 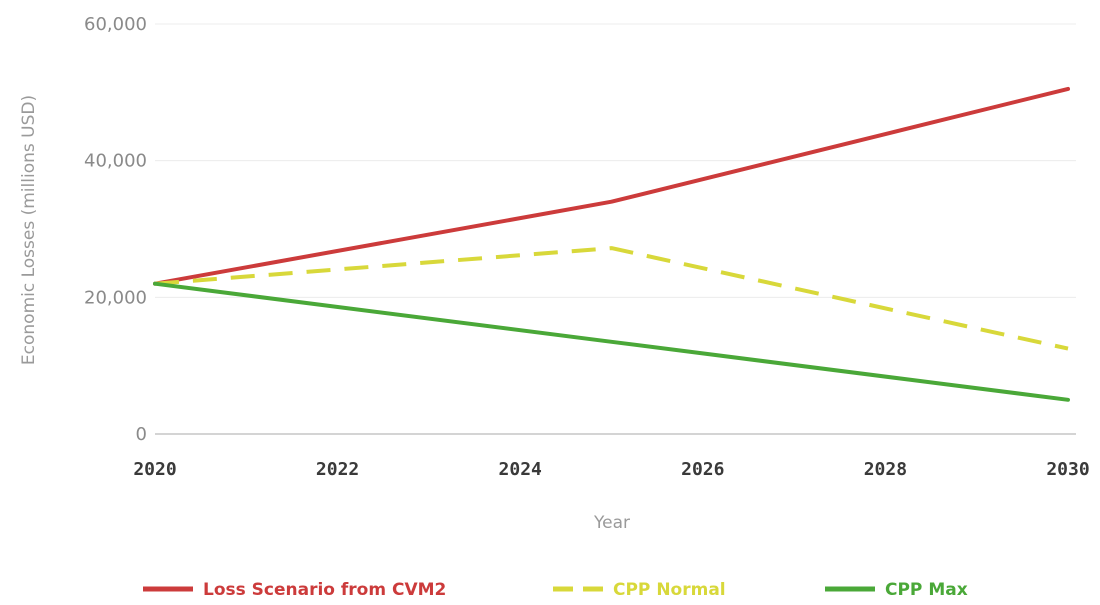 I want to click on legend-item-1: Loss Scenario from CVM2, so click(x=294, y=590).